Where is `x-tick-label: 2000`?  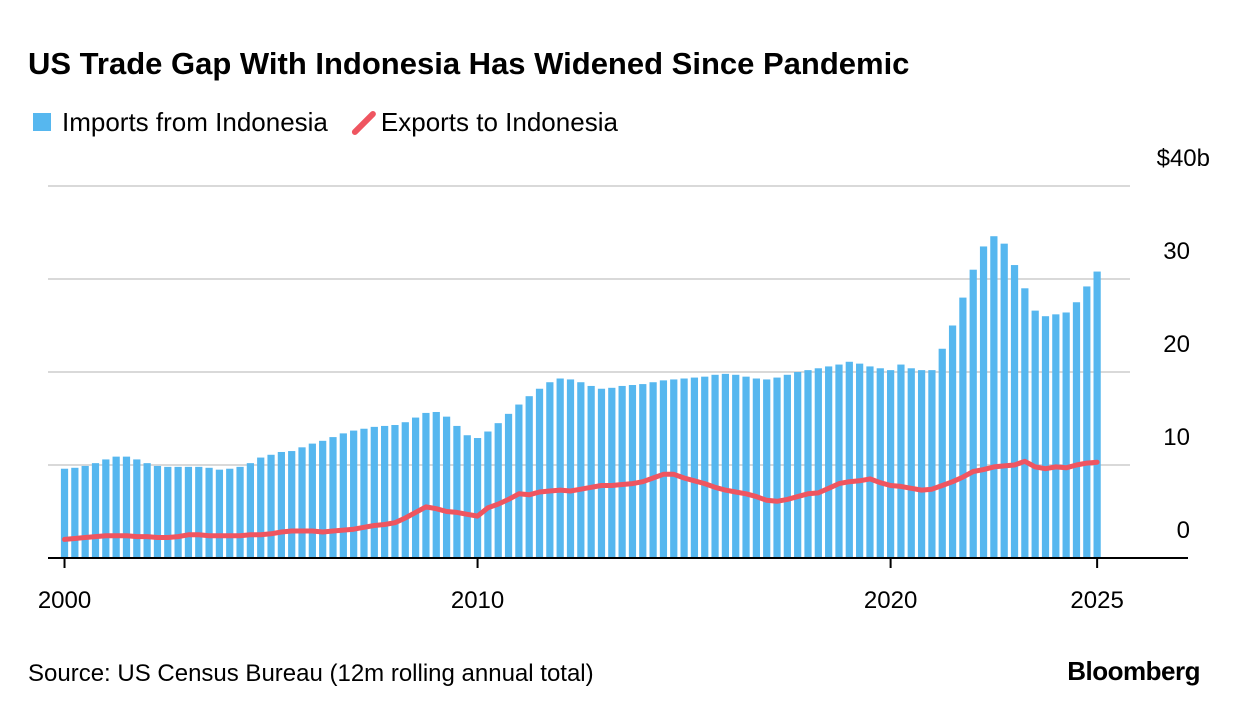
x-tick-label: 2000 is located at coordinates (64, 600).